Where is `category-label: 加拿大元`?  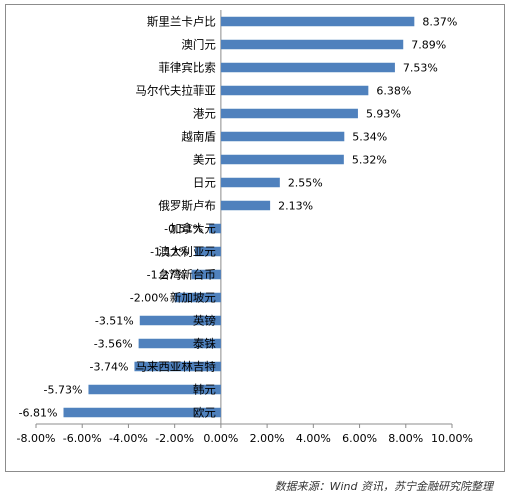
category-label: 加拿大元 is located at coordinates (193, 229).